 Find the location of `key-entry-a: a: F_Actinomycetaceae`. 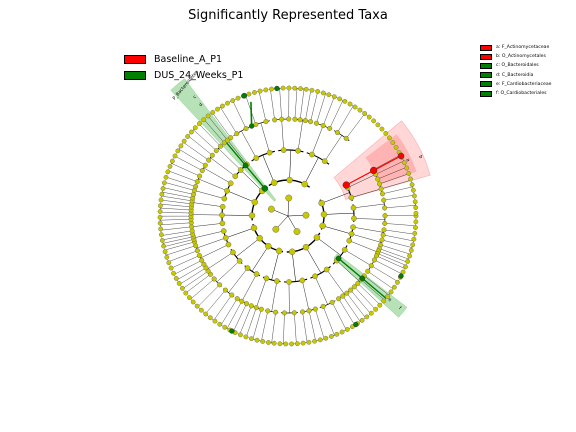

key-entry-a: a: F_Actinomycetaceae is located at coordinates (515, 47).